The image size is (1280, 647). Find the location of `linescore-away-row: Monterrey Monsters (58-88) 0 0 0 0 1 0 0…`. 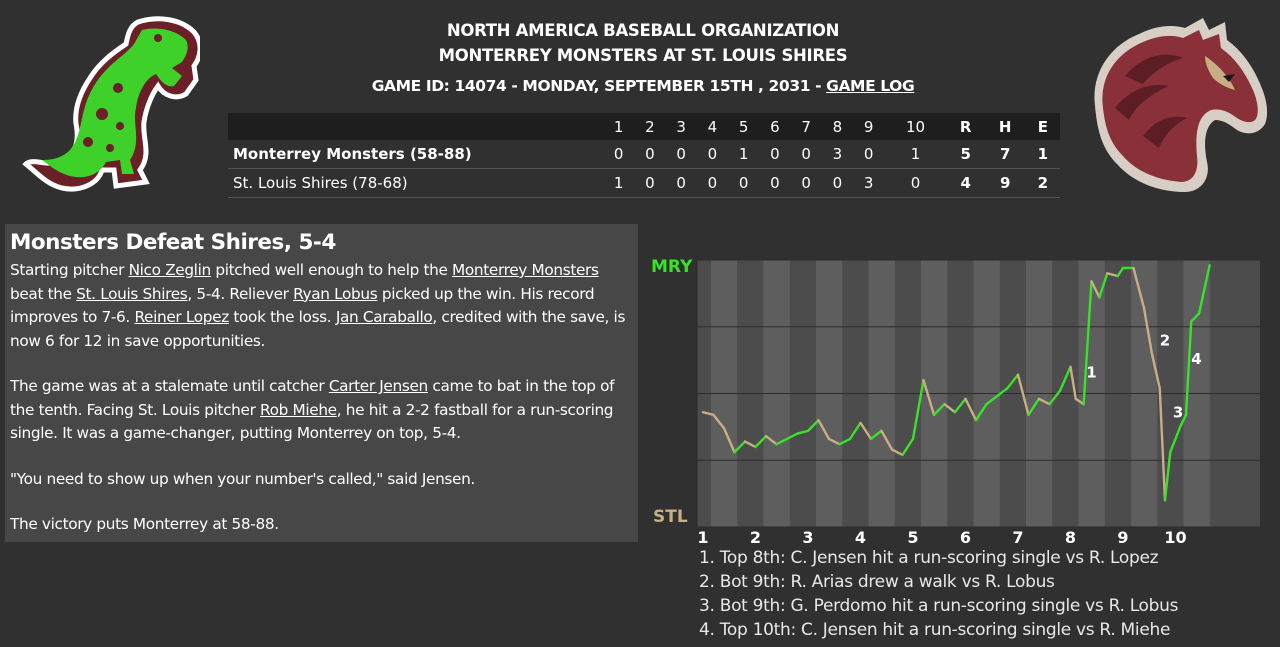

linescore-away-row: Monterrey Monsters (58-88) 0 0 0 0 1 0 0… is located at coordinates (644, 154).